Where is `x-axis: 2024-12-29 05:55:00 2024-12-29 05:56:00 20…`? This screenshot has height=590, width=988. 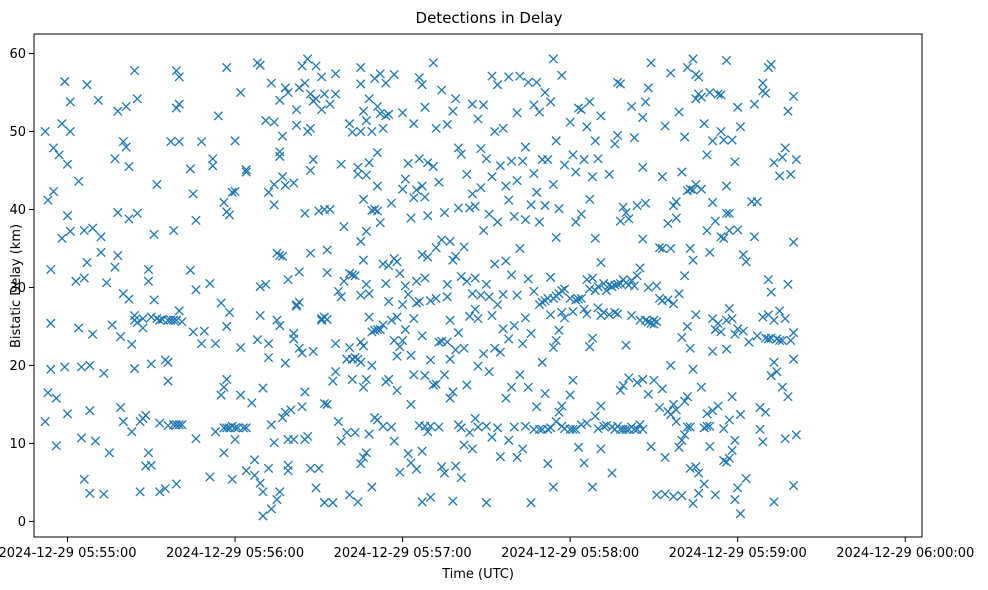 x-axis: 2024-12-29 05:55:00 2024-12-29 05:56:00 20… is located at coordinates (487, 549).